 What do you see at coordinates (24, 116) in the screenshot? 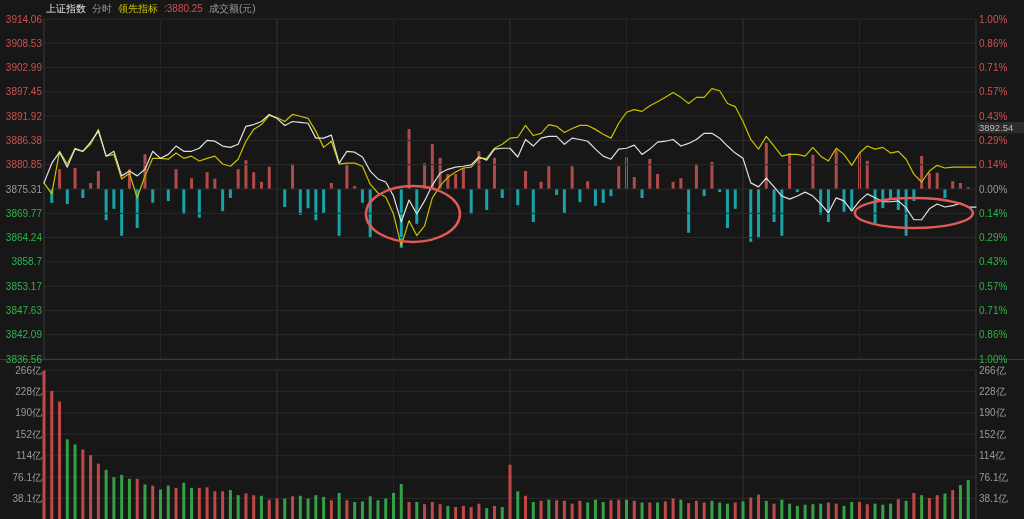
I see `y-tick-label: 3891.92` at bounding box center [24, 116].